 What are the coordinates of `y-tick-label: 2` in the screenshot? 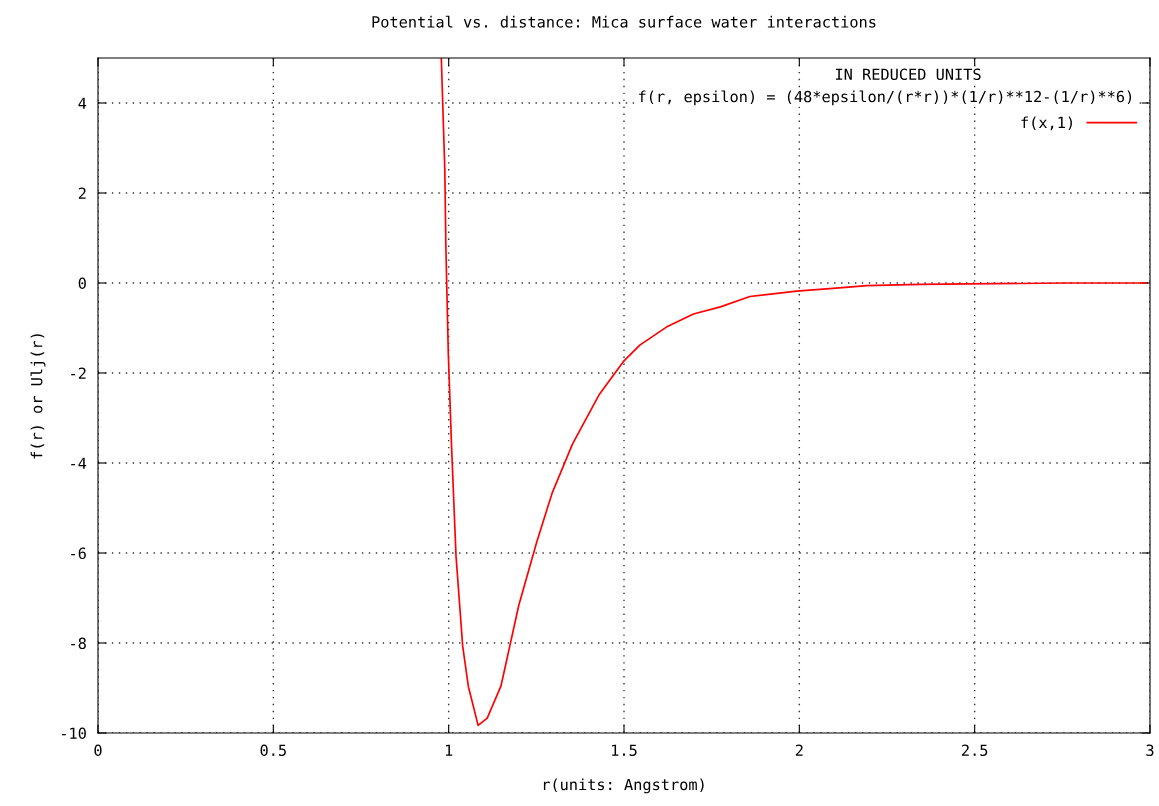 It's located at (82, 193).